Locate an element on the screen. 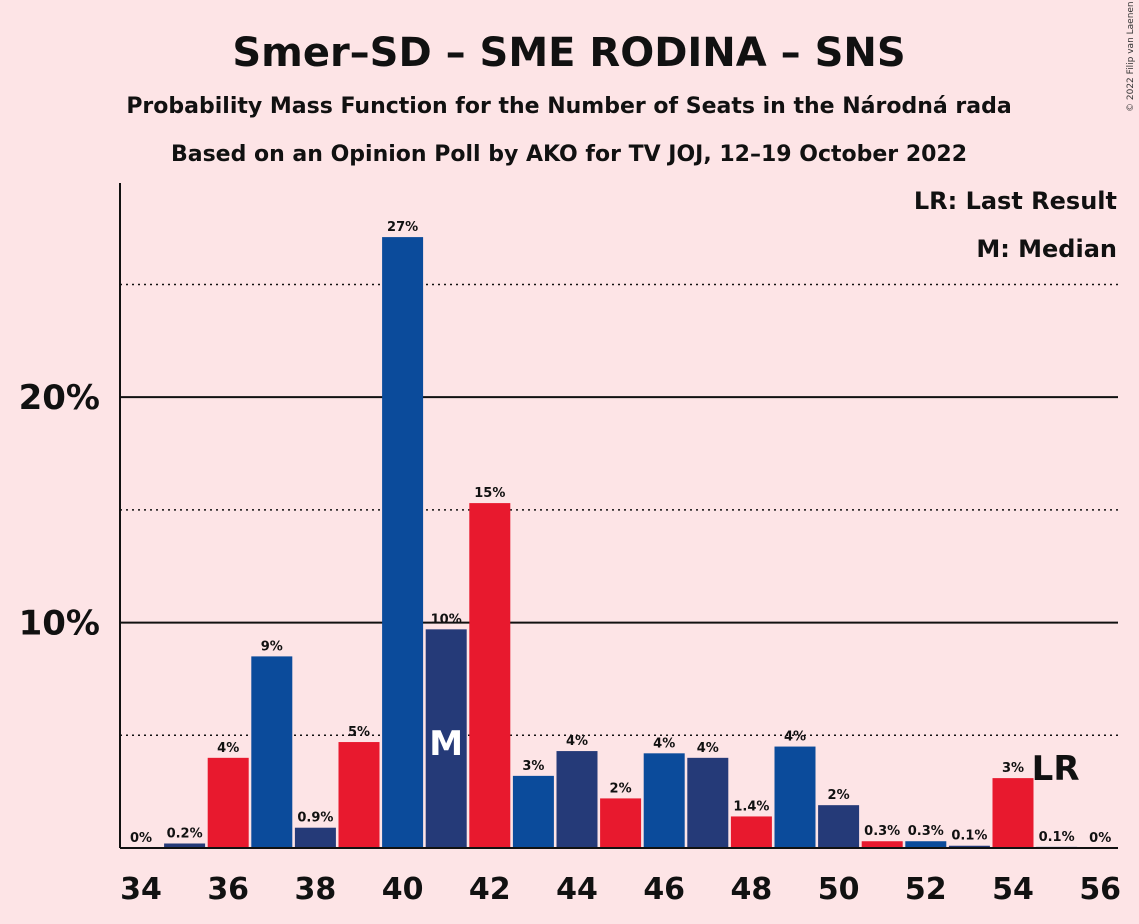 Image resolution: width=1139 pixels, height=924 pixels. data-label: 0.9% is located at coordinates (315, 818).